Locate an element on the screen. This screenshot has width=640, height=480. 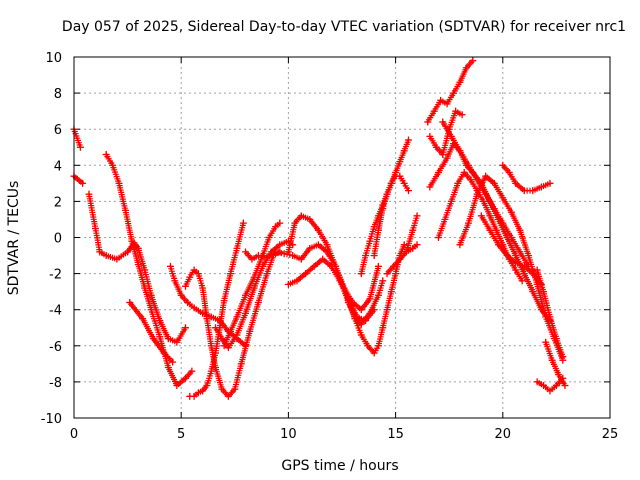
series-sat-r is located at coordinates (411, 234).